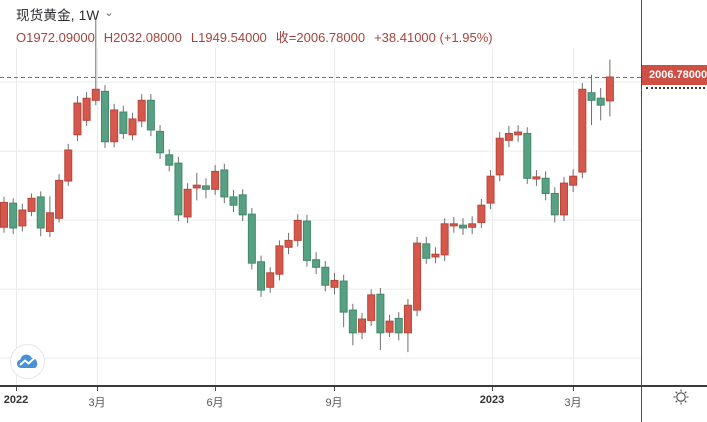 The width and height of the screenshot is (707, 422). Describe the element at coordinates (492, 400) in the screenshot. I see `x-axis-label: 2023` at that location.